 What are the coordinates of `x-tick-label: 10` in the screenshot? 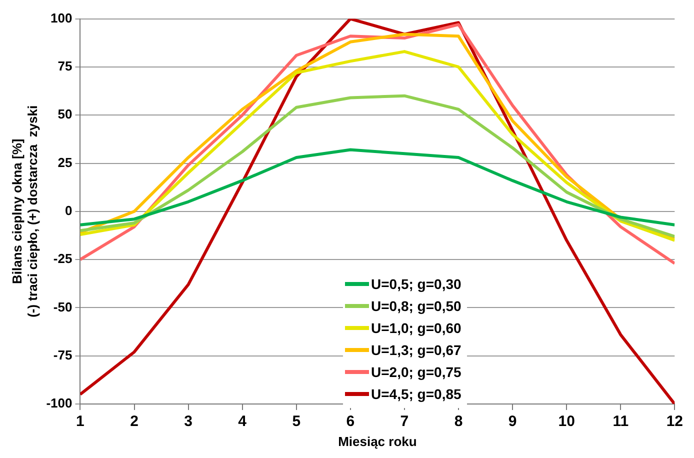 It's located at (566, 421).